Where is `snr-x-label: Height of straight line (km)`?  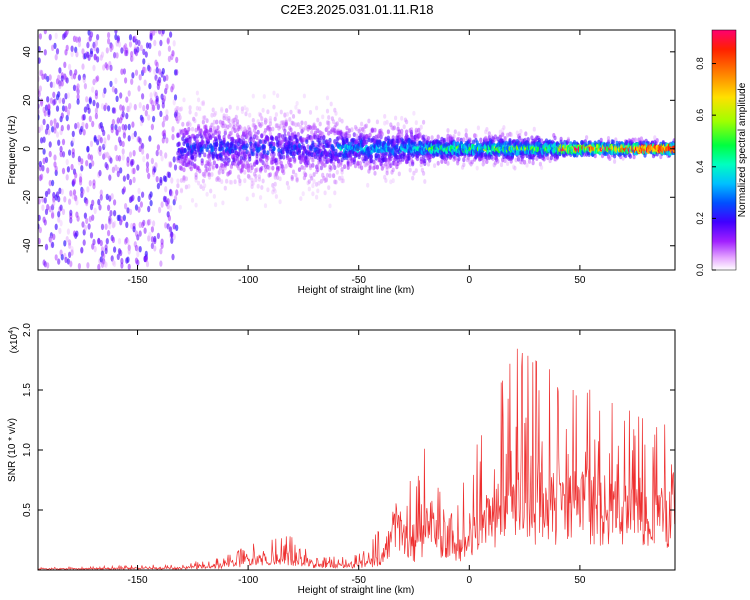
snr-x-label: Height of straight line (km) is located at coordinates (356, 590).